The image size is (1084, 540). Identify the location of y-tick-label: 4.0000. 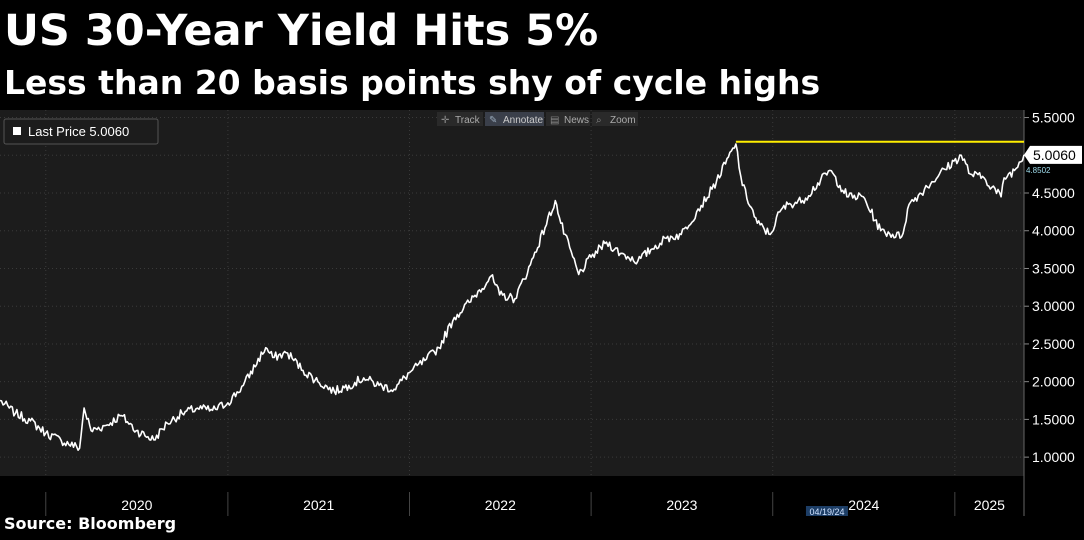
(1053, 231).